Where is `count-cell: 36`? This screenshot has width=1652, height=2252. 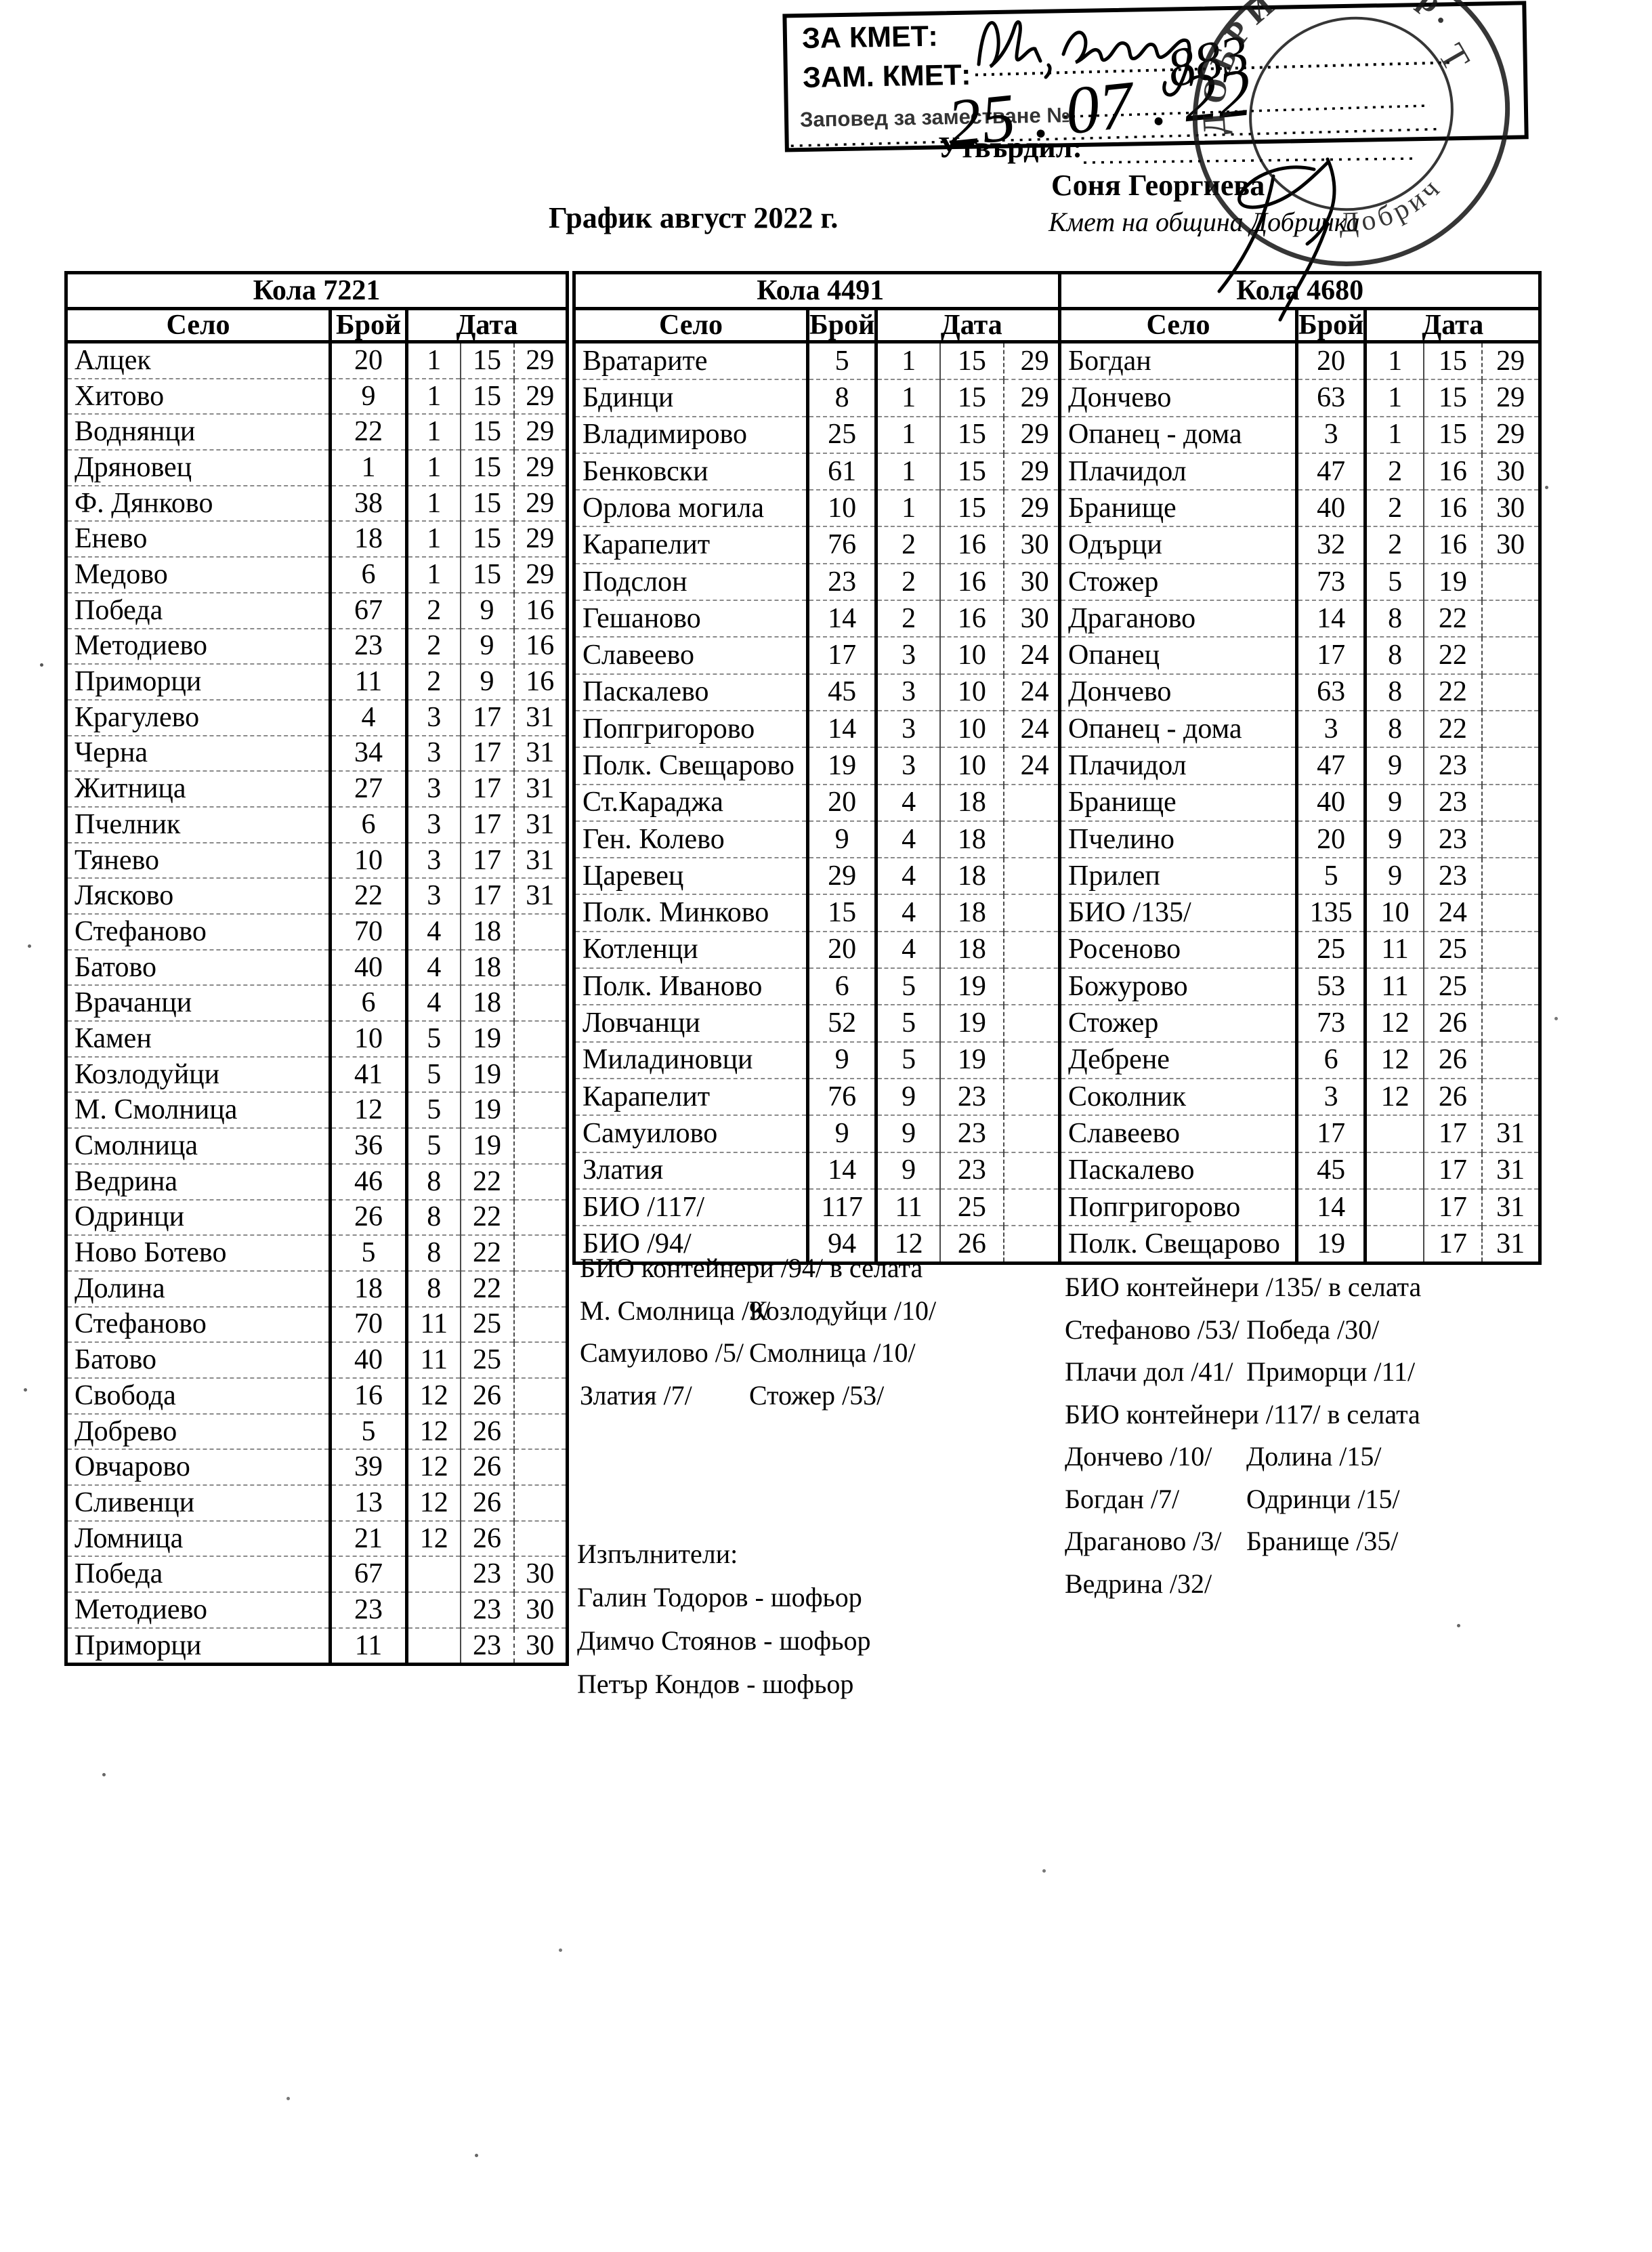 count-cell: 36 is located at coordinates (369, 1145).